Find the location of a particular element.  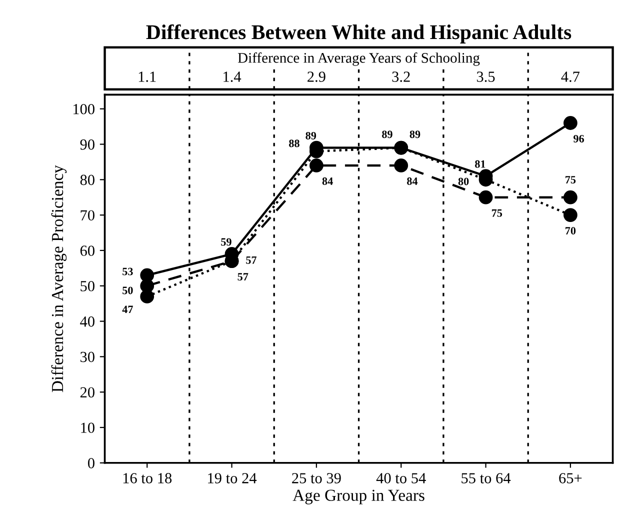

y-tick-label: 10 is located at coordinates (87, 427).